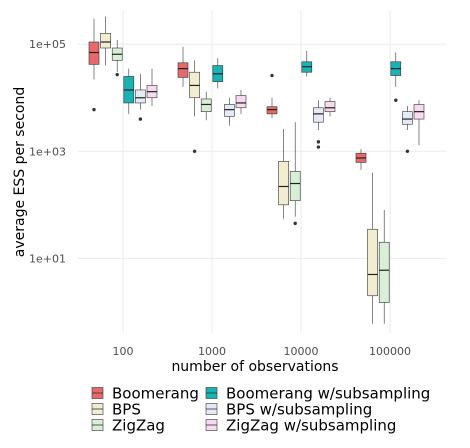 This screenshot has height=448, width=470. What do you see at coordinates (311, 426) in the screenshot?
I see `legend-label: ZigZag w/subsampling` at bounding box center [311, 426].